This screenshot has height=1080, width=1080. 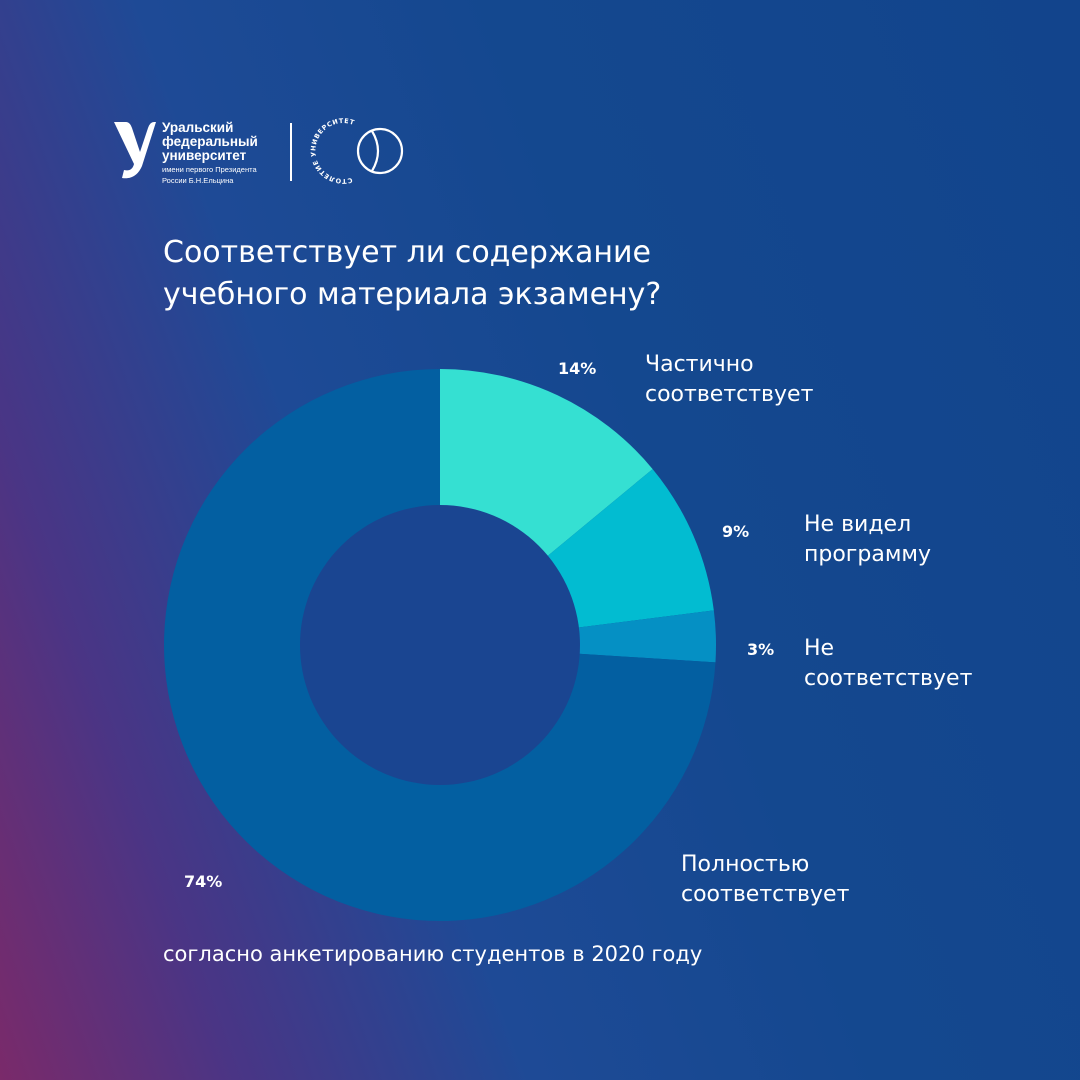 What do you see at coordinates (868, 554) in the screenshot?
I see `slice-category-label-line: программу` at bounding box center [868, 554].